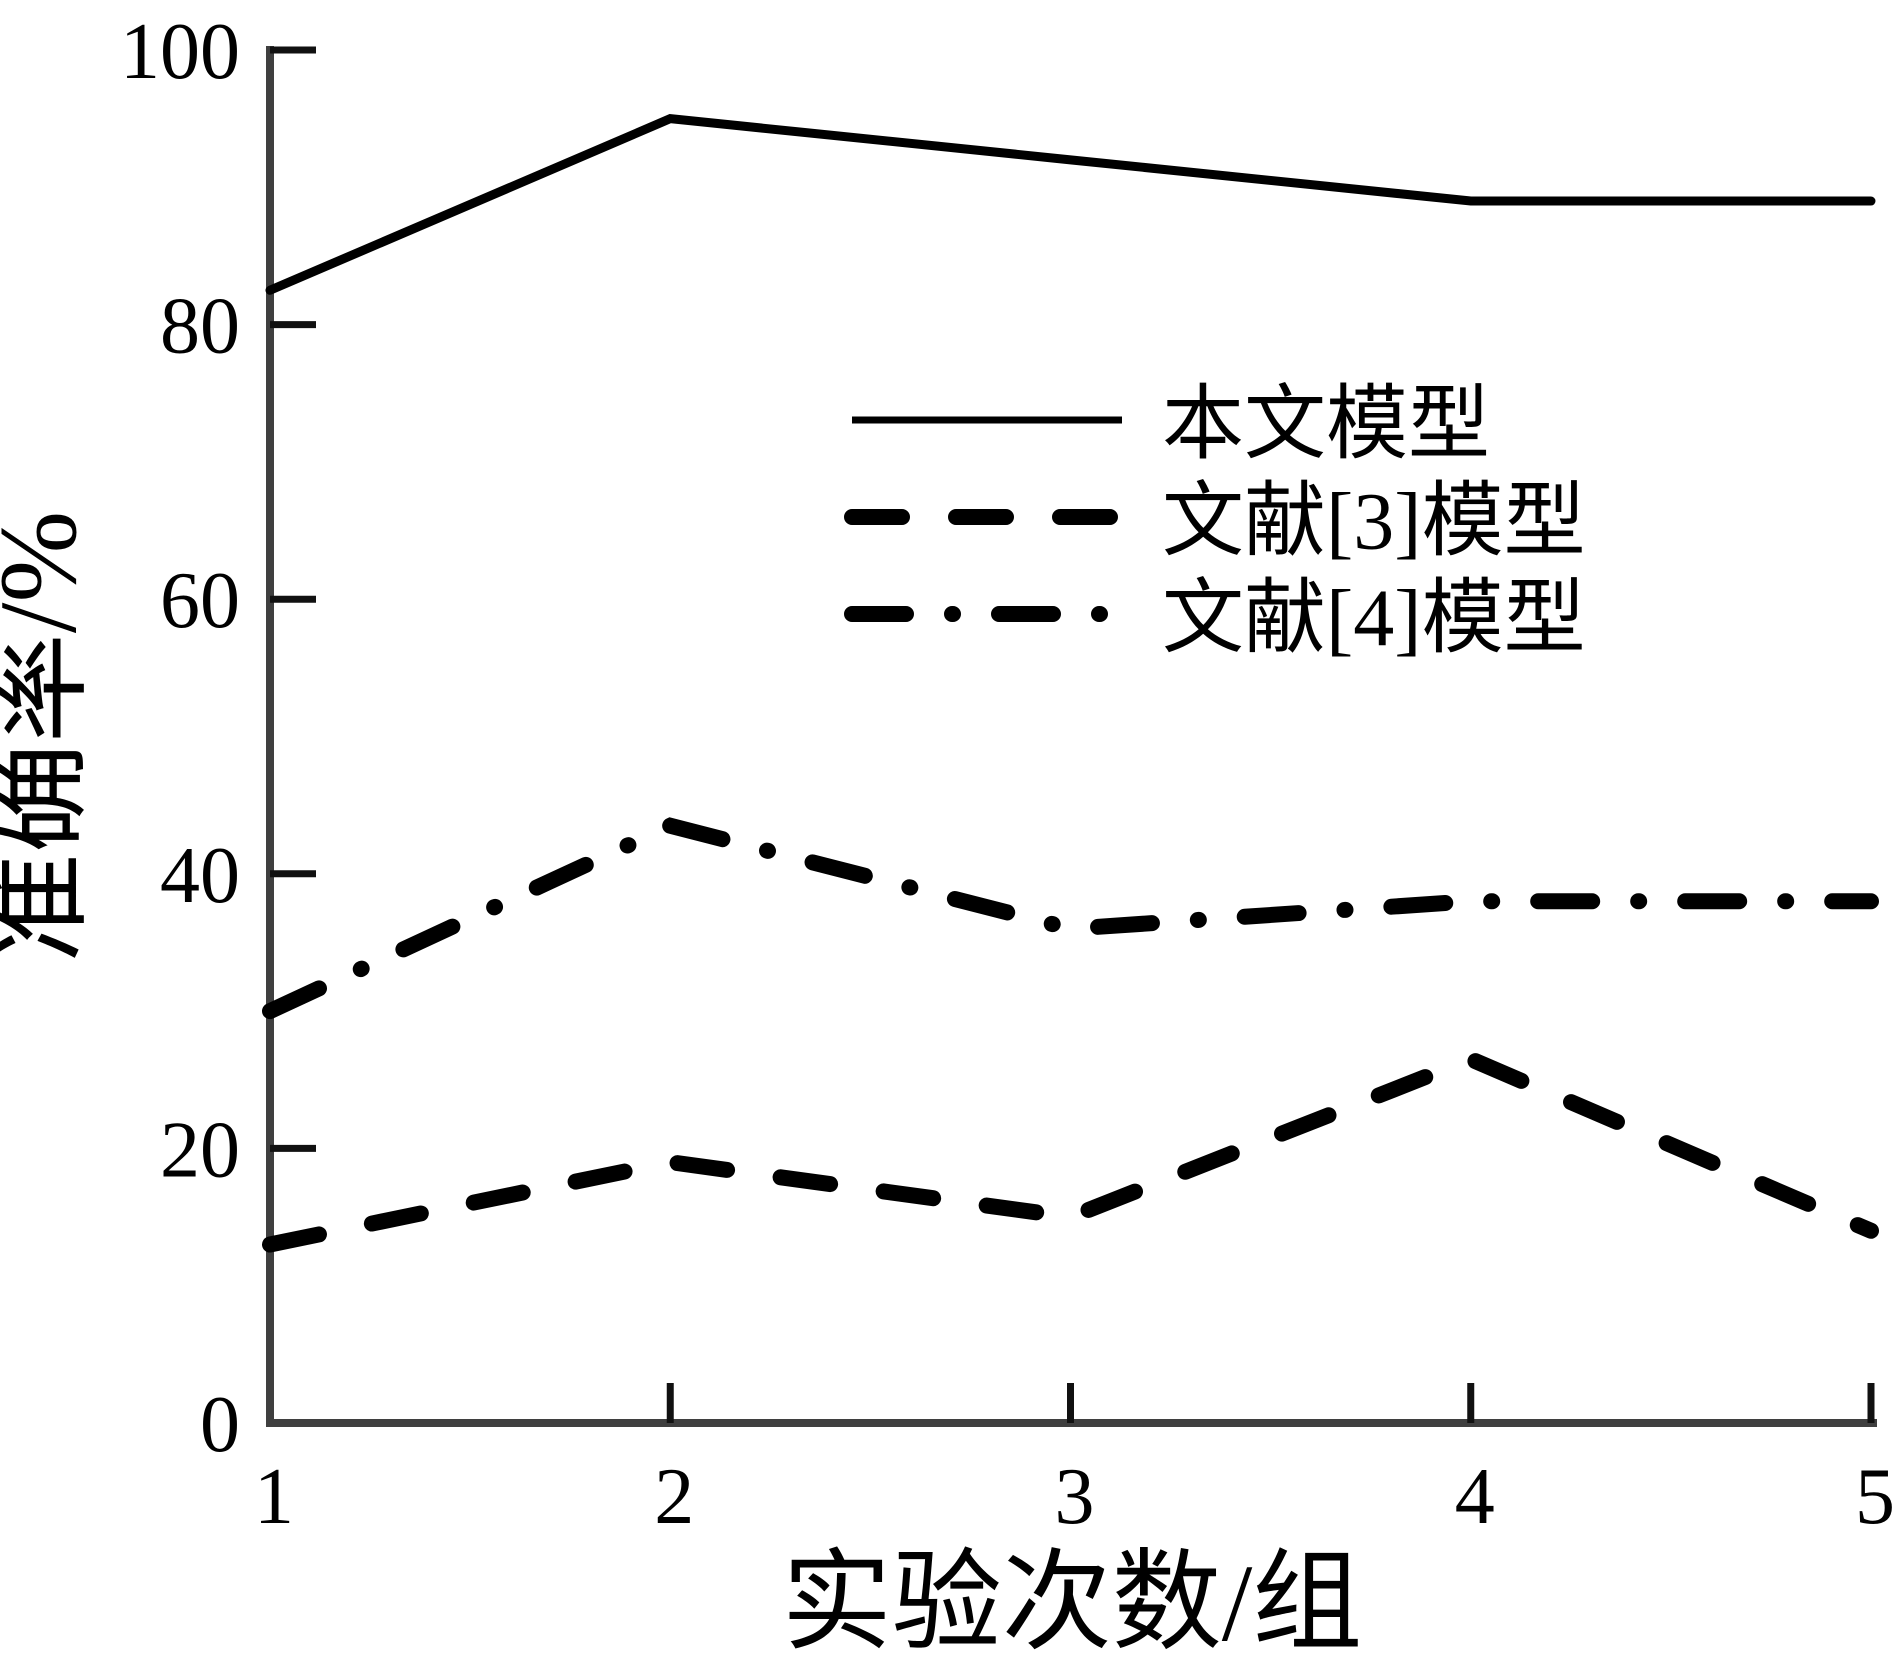  What do you see at coordinates (1070, 918) in the screenshot?
I see `series-line-dashdot` at bounding box center [1070, 918].